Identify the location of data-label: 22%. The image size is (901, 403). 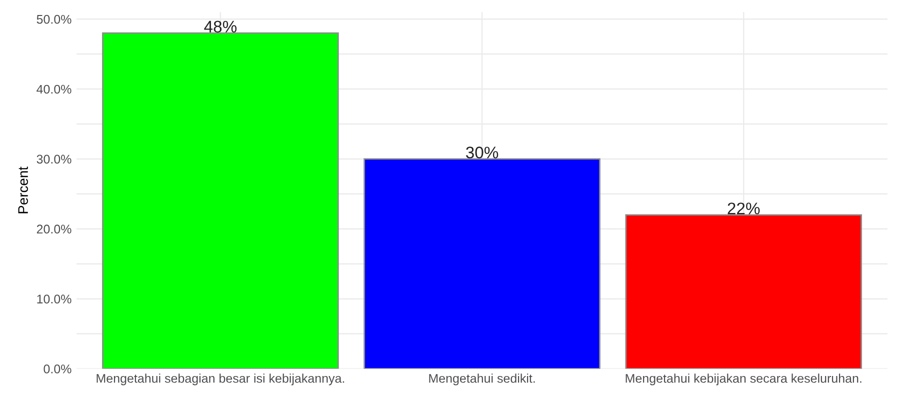
(744, 208).